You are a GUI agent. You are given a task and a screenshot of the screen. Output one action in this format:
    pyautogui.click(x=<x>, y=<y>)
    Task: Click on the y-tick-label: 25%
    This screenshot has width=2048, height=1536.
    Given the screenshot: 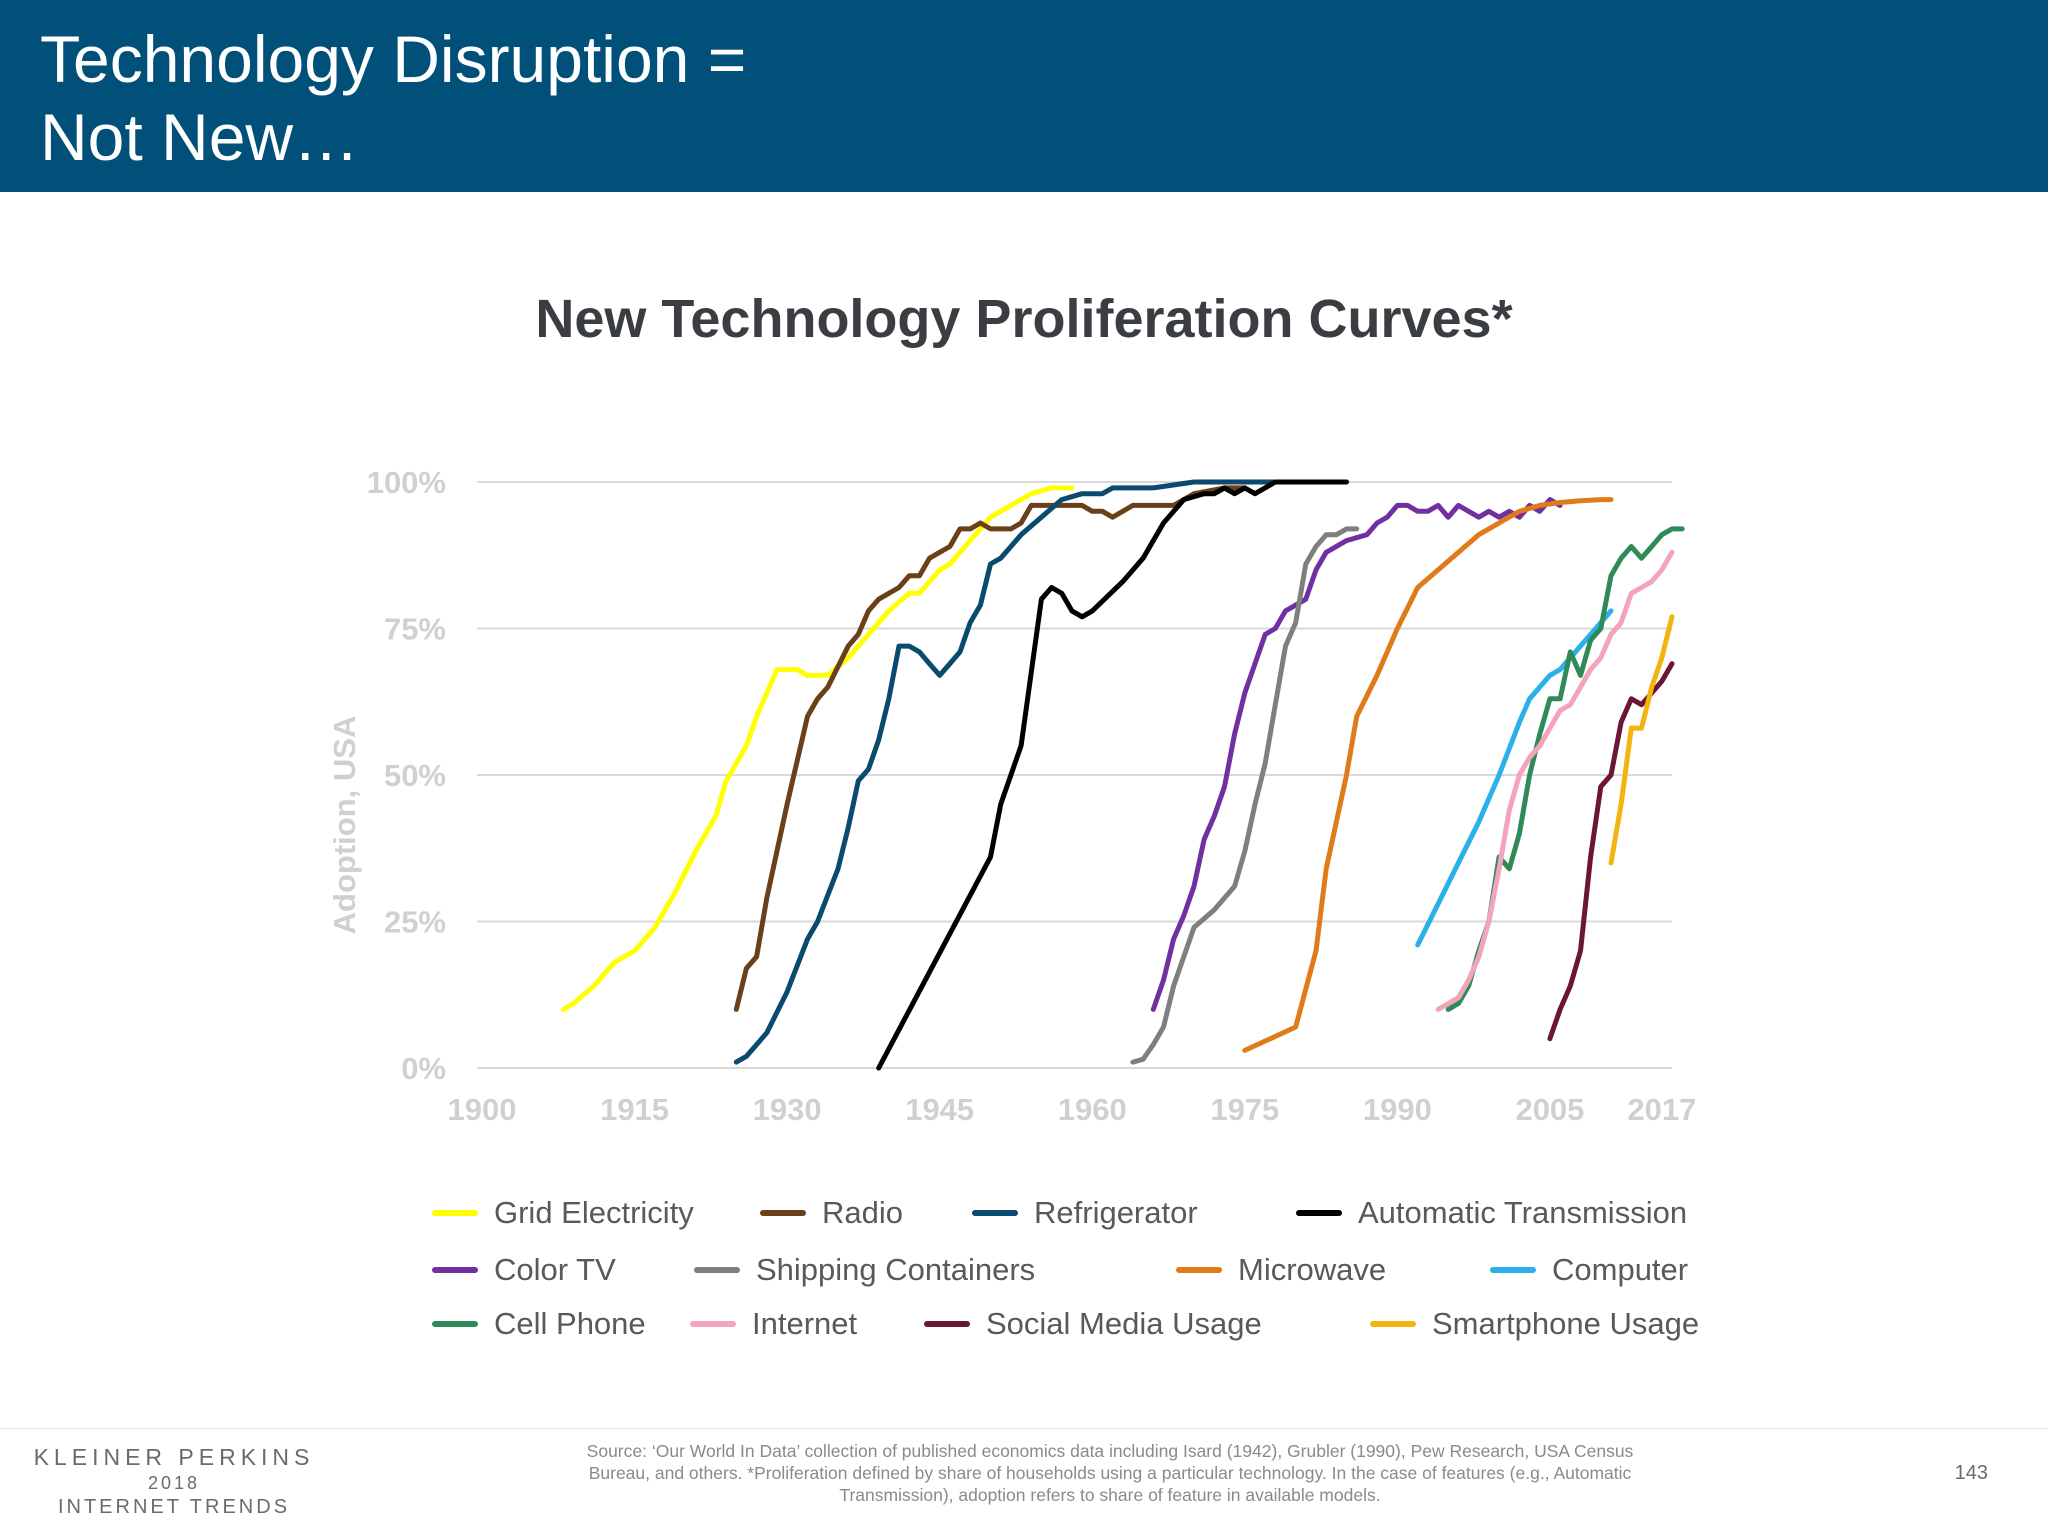 What is the action you would take?
    pyautogui.click(x=415, y=922)
    